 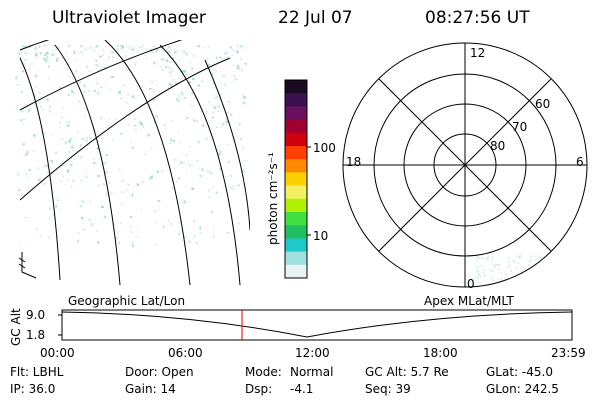 What do you see at coordinates (37, 372) in the screenshot?
I see `info-filter: Flt: LBHL` at bounding box center [37, 372].